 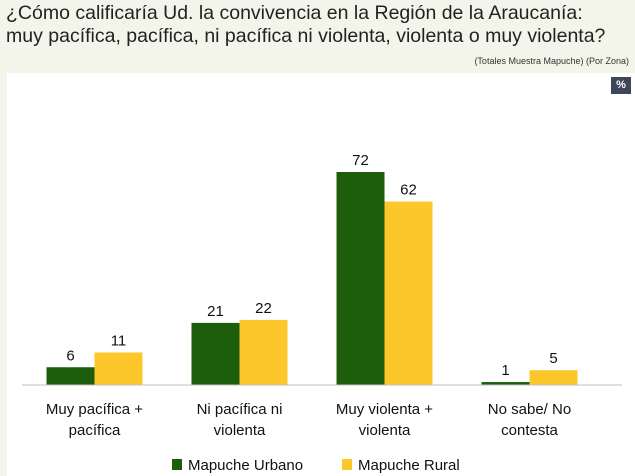 What do you see at coordinates (95, 430) in the screenshot?
I see `category-label-0-line-1: pacífica` at bounding box center [95, 430].